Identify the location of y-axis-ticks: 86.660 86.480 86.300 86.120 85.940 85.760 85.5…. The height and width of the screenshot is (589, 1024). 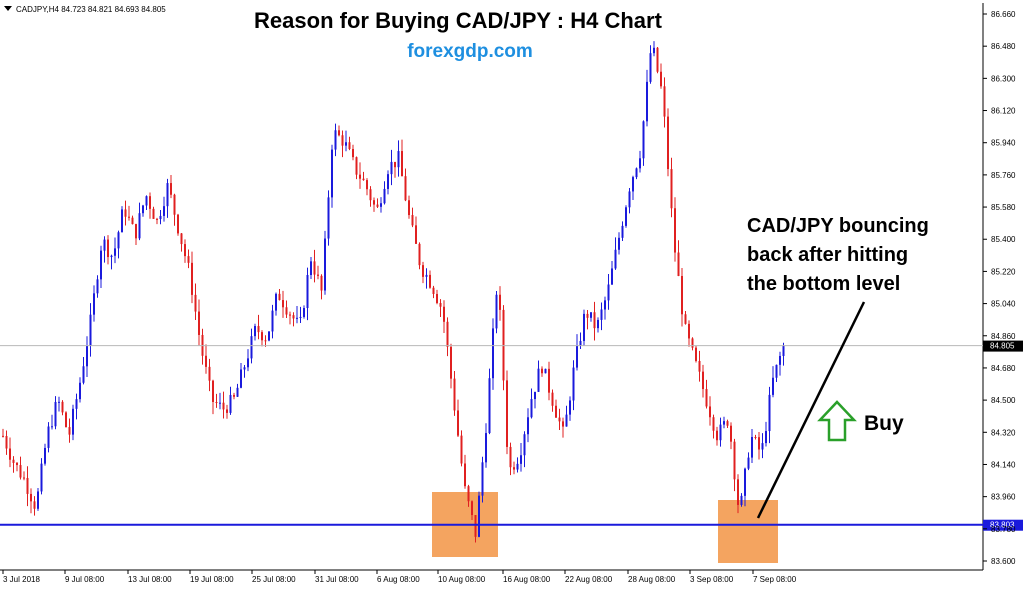
(999, 288).